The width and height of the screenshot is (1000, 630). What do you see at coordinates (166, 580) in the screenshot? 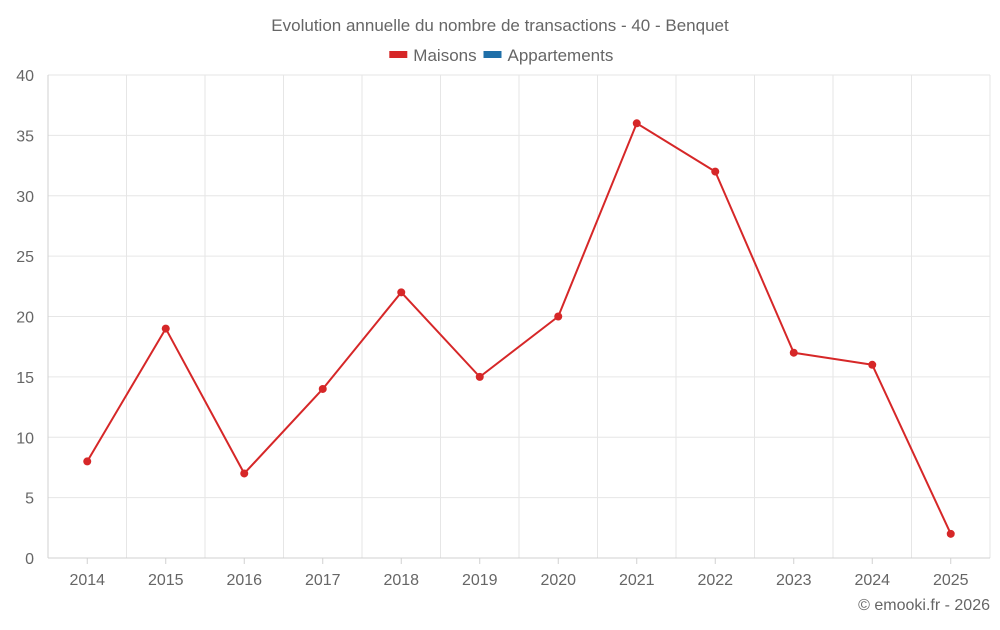
I see `x-tick-label: 2015` at bounding box center [166, 580].